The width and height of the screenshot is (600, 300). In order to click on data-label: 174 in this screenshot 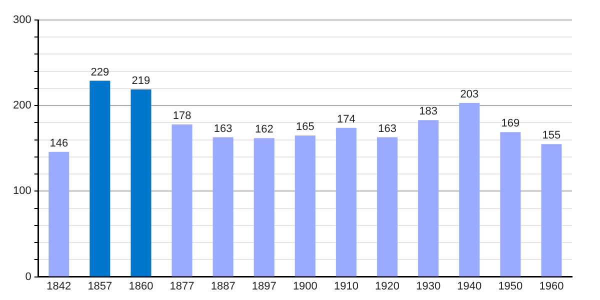, I will do `click(346, 119)`.